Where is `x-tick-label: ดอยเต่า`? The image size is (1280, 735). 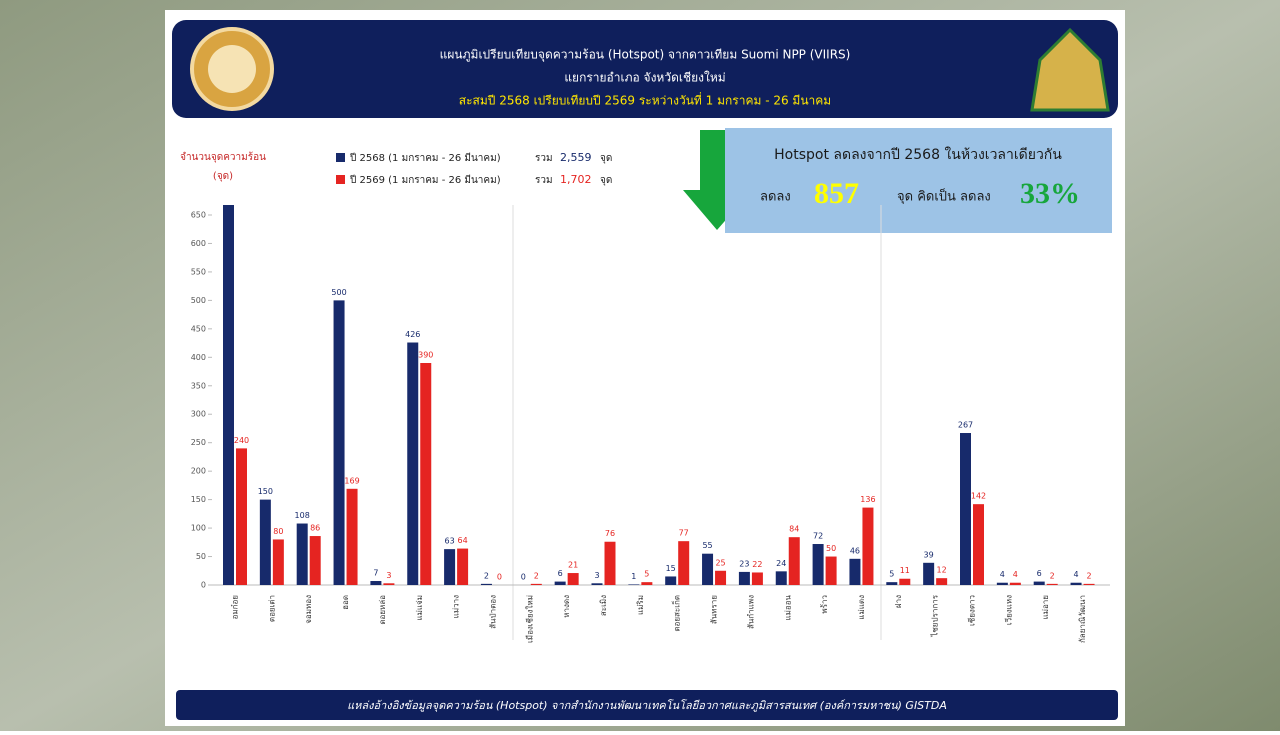
x-tick-label: ดอยเต่า is located at coordinates (271, 608).